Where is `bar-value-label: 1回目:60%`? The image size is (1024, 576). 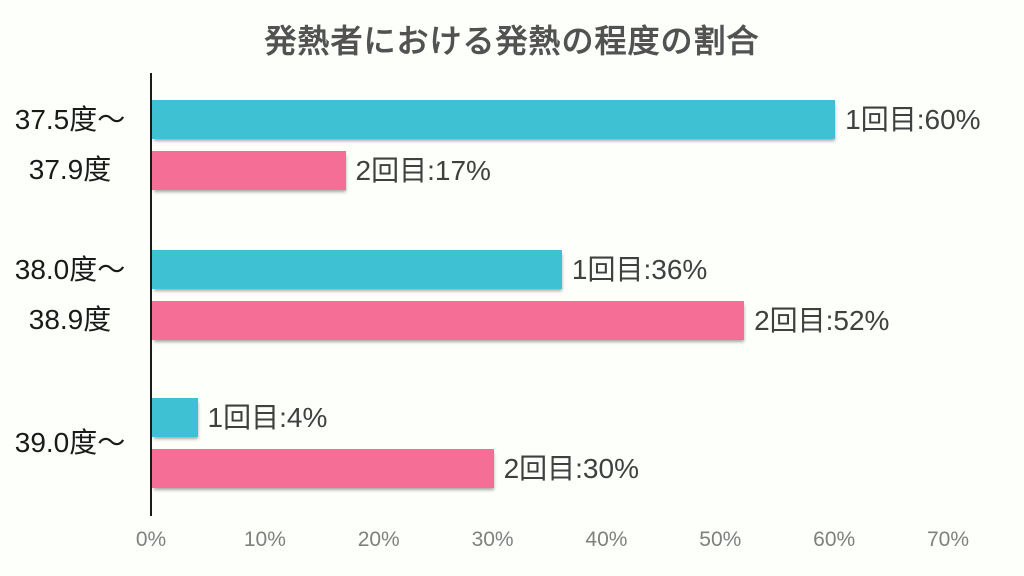
bar-value-label: 1回目:60% is located at coordinates (913, 119).